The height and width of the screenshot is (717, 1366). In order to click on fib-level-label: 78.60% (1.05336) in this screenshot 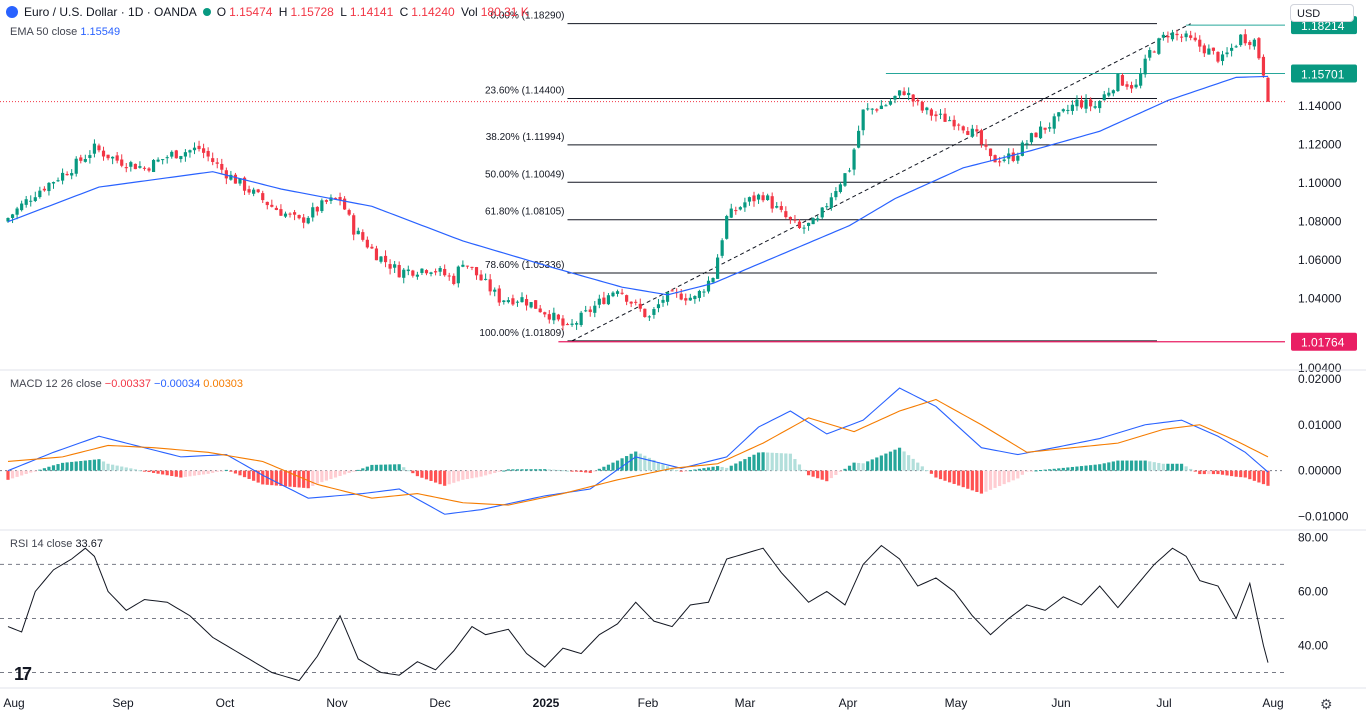, I will do `click(525, 265)`.